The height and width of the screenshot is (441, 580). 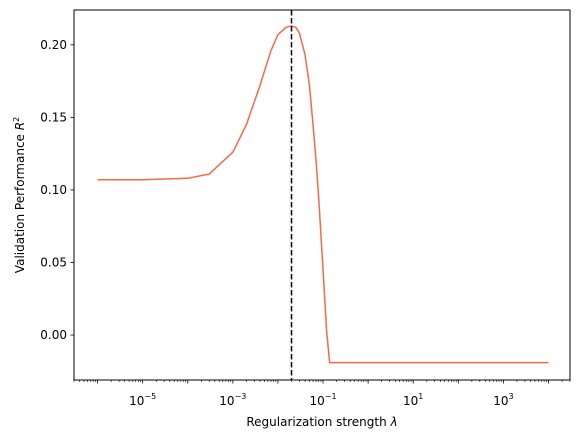 What do you see at coordinates (53, 45) in the screenshot?
I see `y-tick-label: 0.20` at bounding box center [53, 45].